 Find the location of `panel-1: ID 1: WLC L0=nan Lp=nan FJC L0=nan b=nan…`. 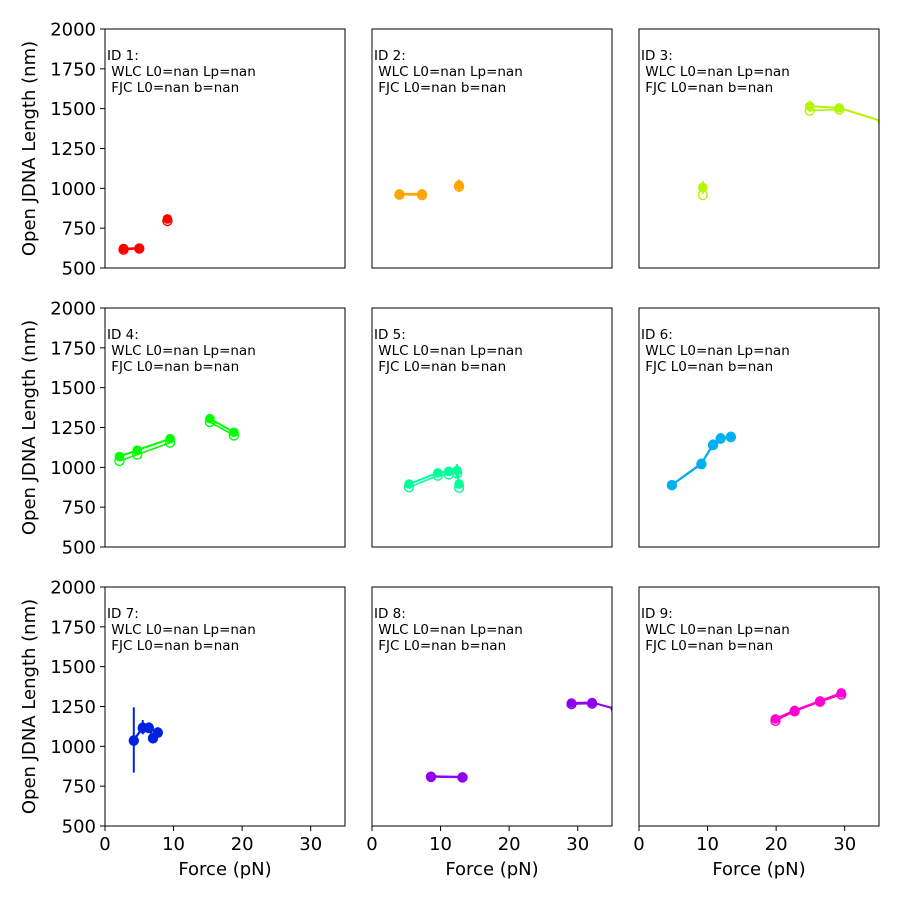

panel-1: ID 1: WLC L0=nan Lp=nan FJC L0=nan b=nan… is located at coordinates (182, 150).